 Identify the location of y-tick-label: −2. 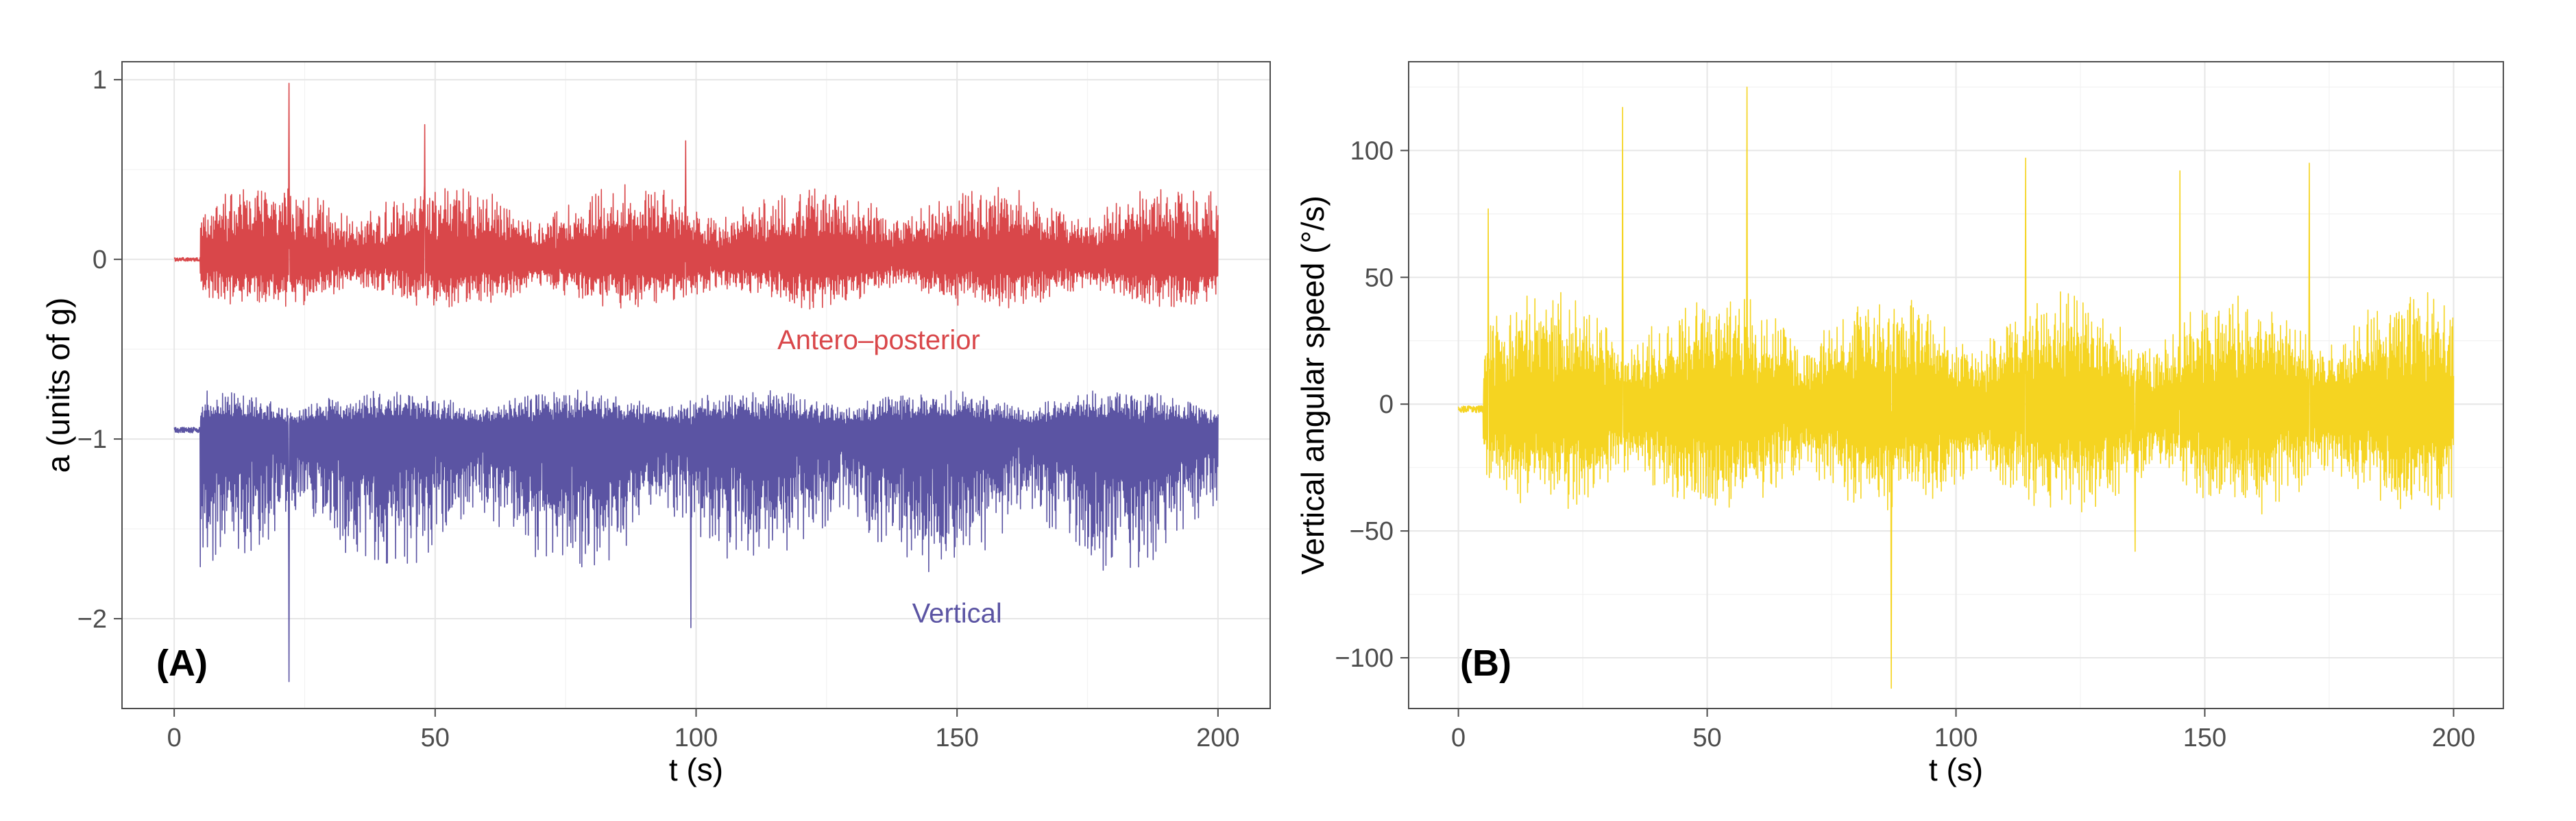
(92, 620).